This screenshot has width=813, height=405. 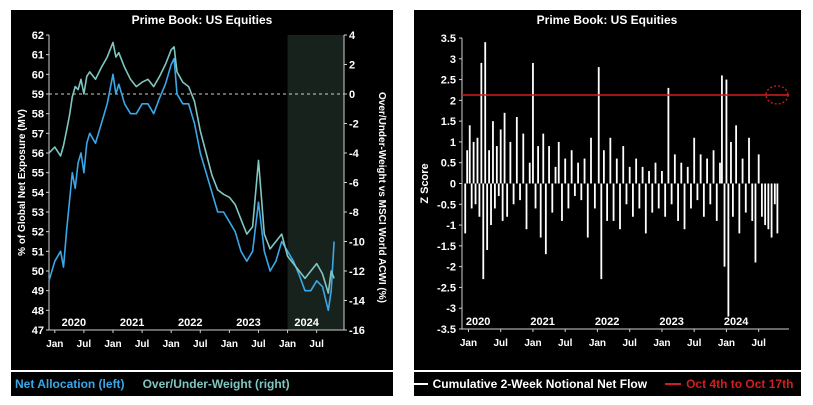 I want to click on right-year-label: 2022, so click(x=607, y=322).